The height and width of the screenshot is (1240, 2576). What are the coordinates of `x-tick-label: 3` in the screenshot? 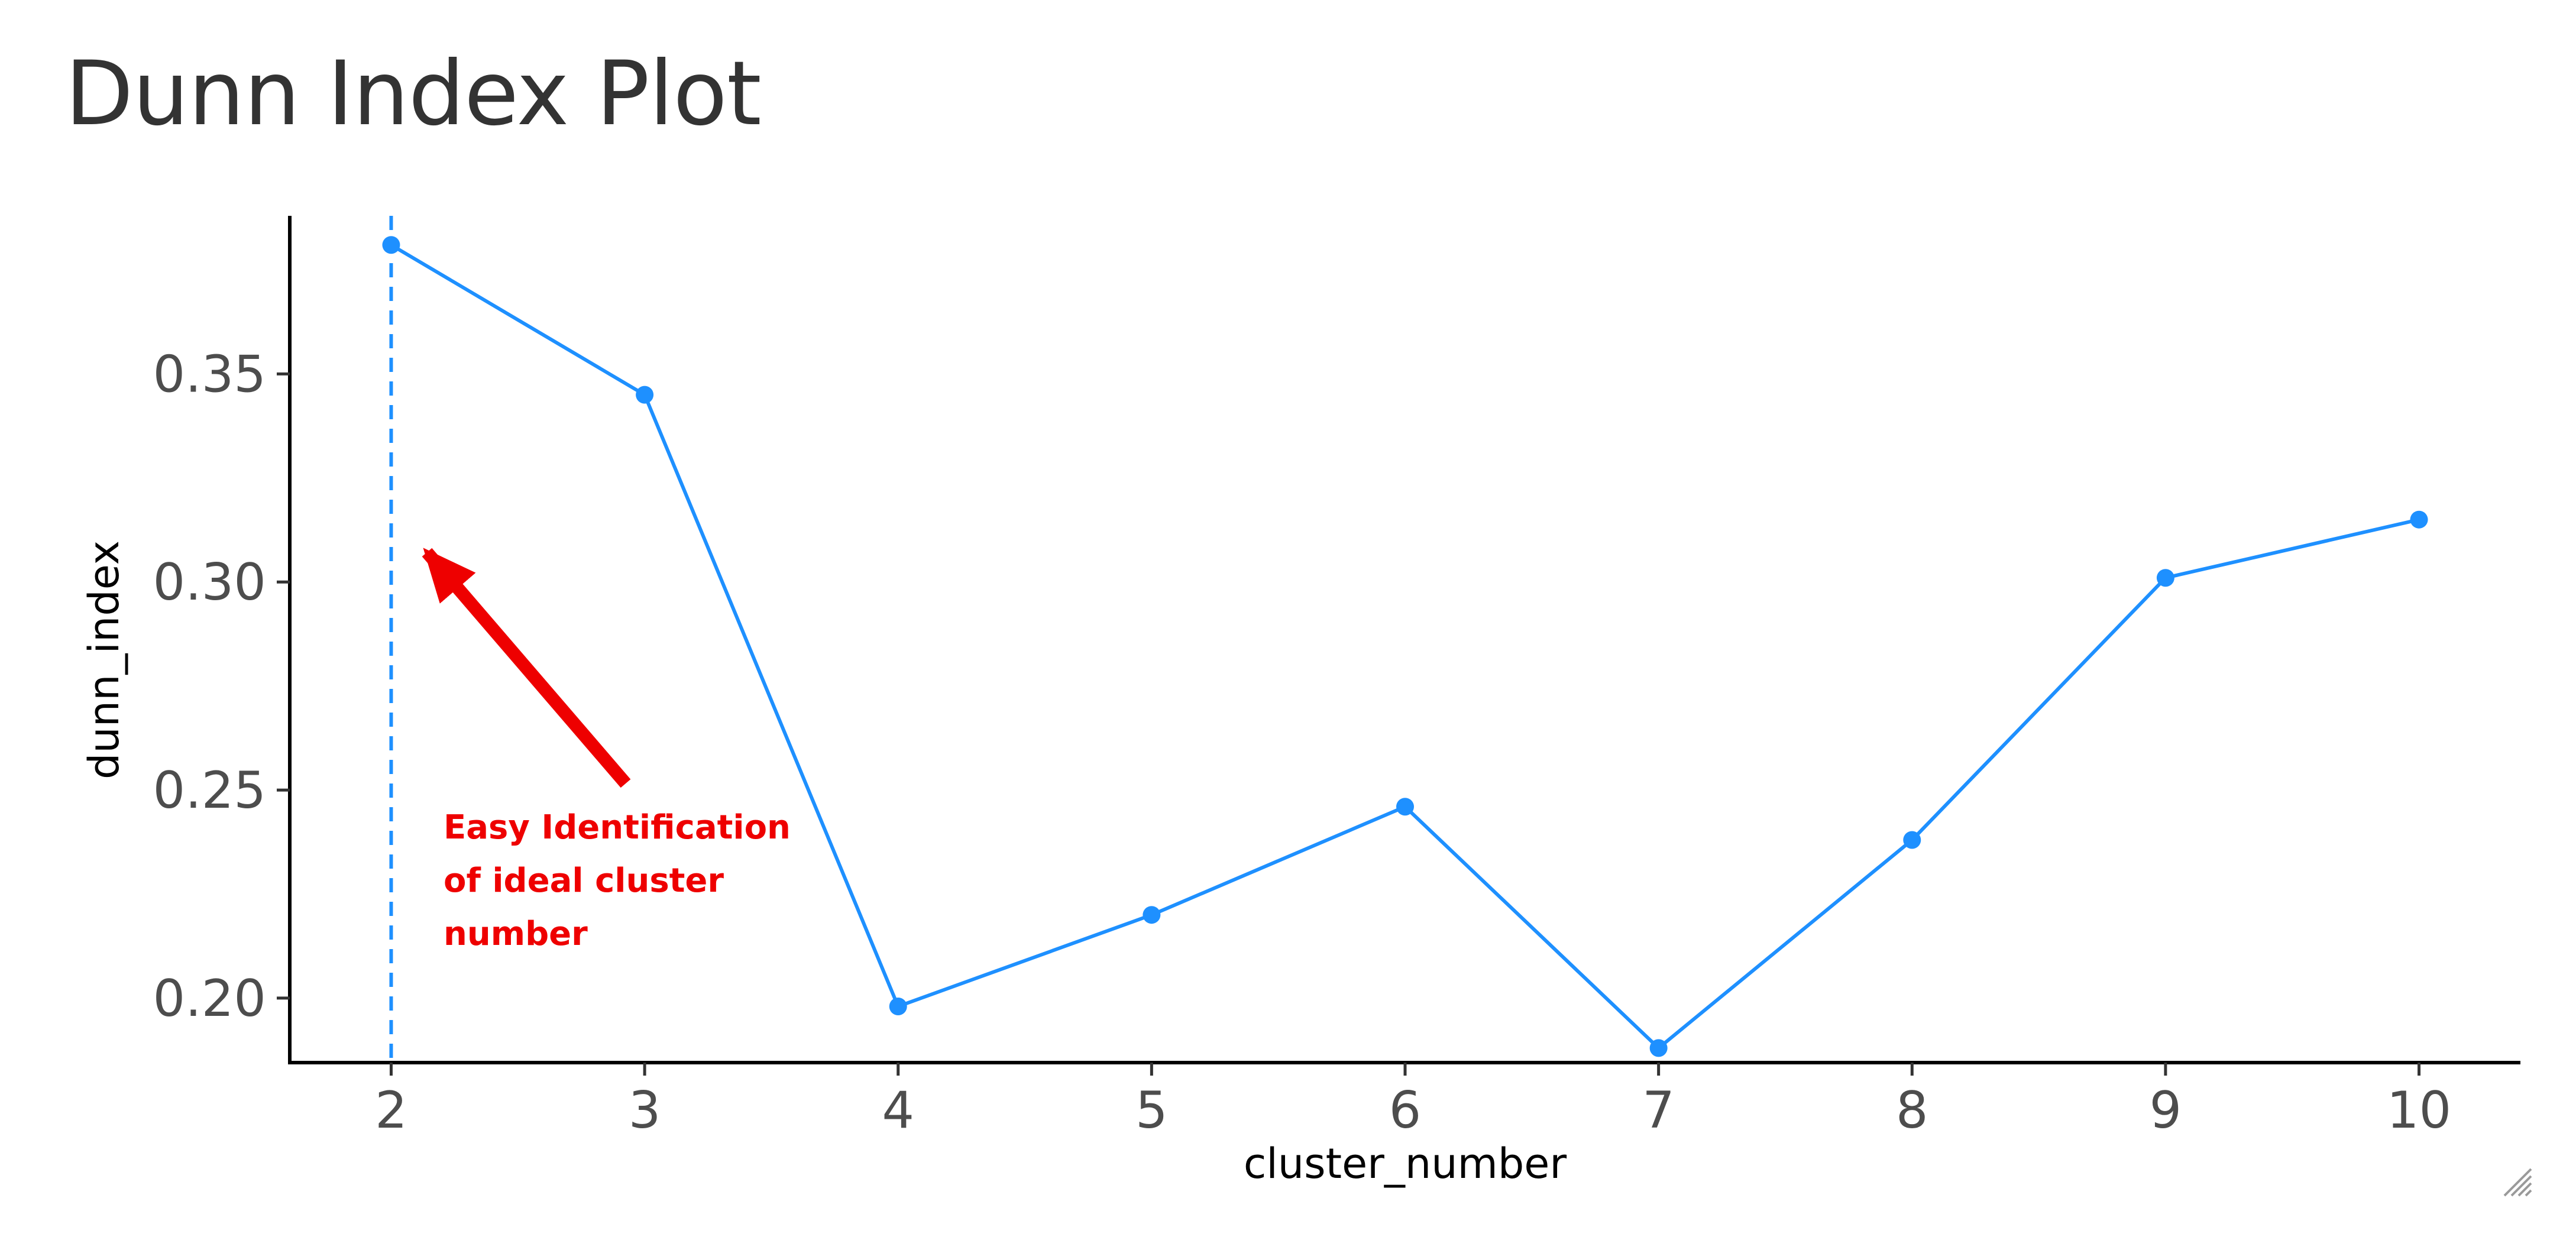 It's located at (645, 1110).